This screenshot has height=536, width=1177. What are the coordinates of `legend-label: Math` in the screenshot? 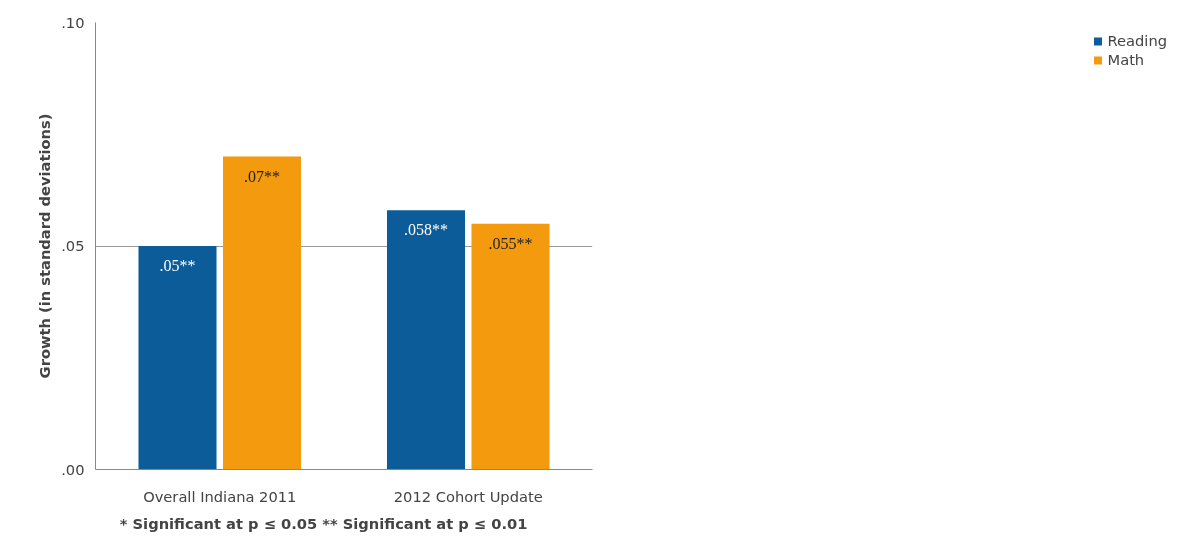 It's located at (1126, 59).